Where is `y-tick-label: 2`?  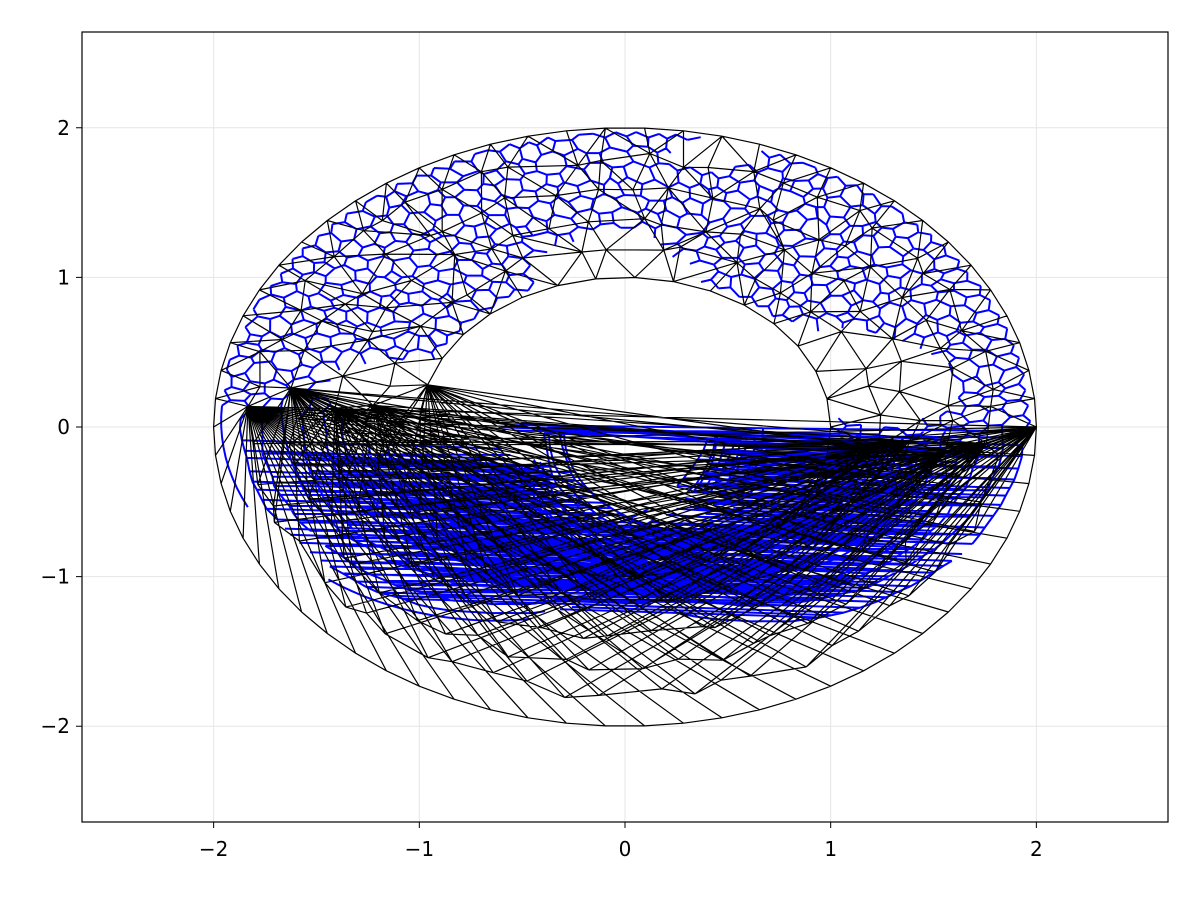
y-tick-label: 2 is located at coordinates (63, 128).